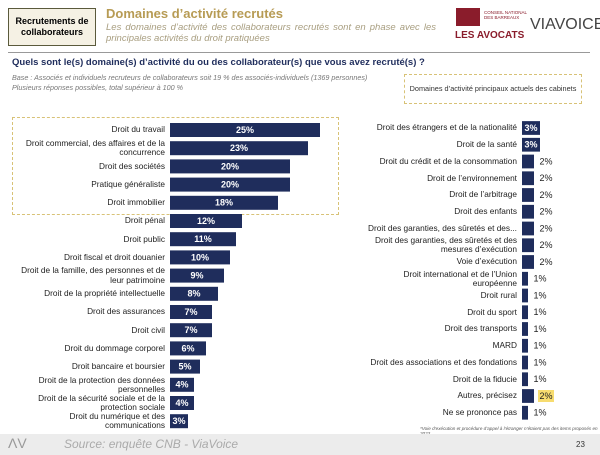 This screenshot has width=600, height=455. I want to click on category-label: Droit des enfants, so click(485, 211).